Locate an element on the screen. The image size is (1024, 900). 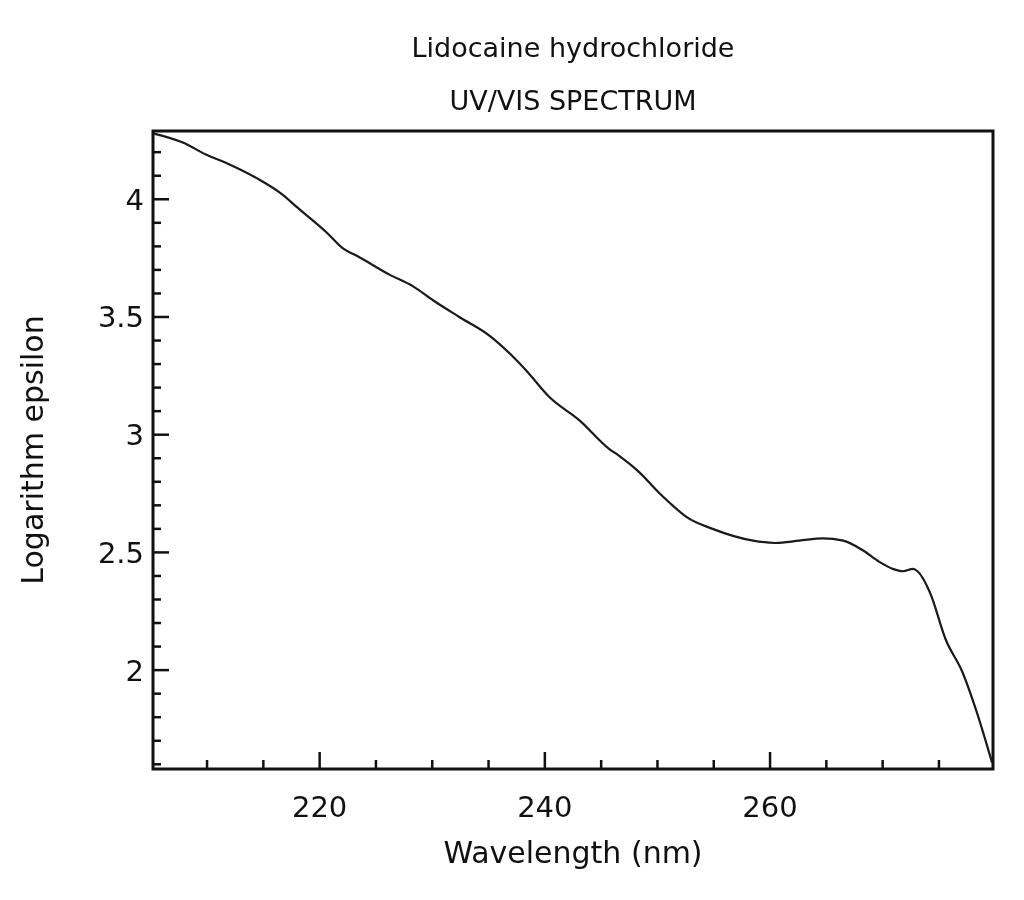
y-tick-label: 3 is located at coordinates (134, 435).